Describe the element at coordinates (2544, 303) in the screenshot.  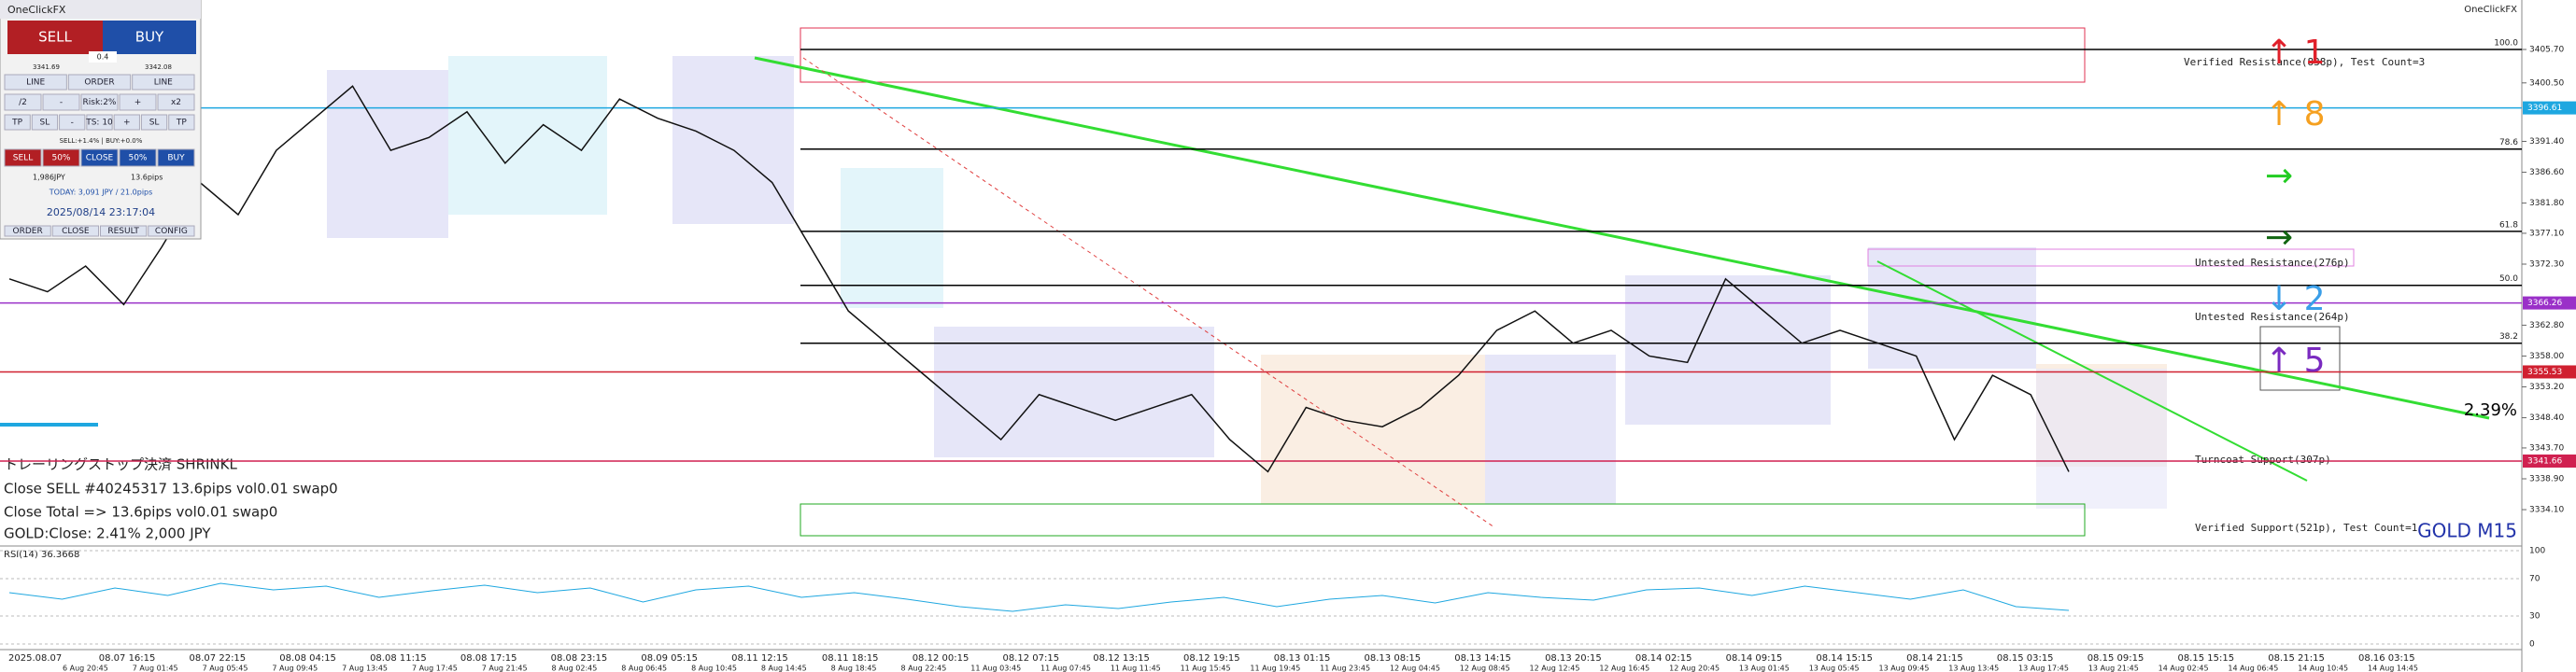
I see `price-tag-label: 3366.26` at that location.